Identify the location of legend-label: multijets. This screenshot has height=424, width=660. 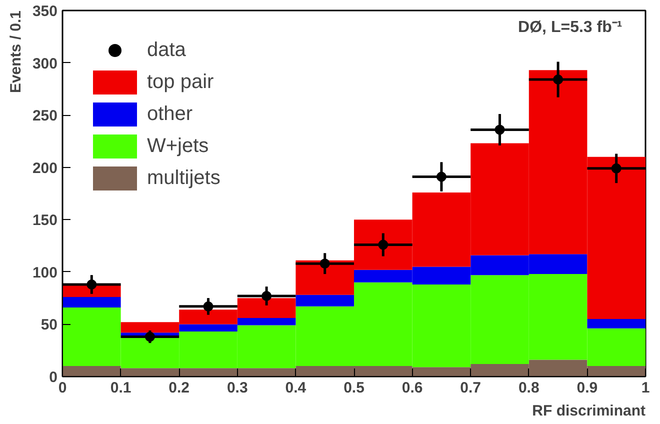
(183, 178).